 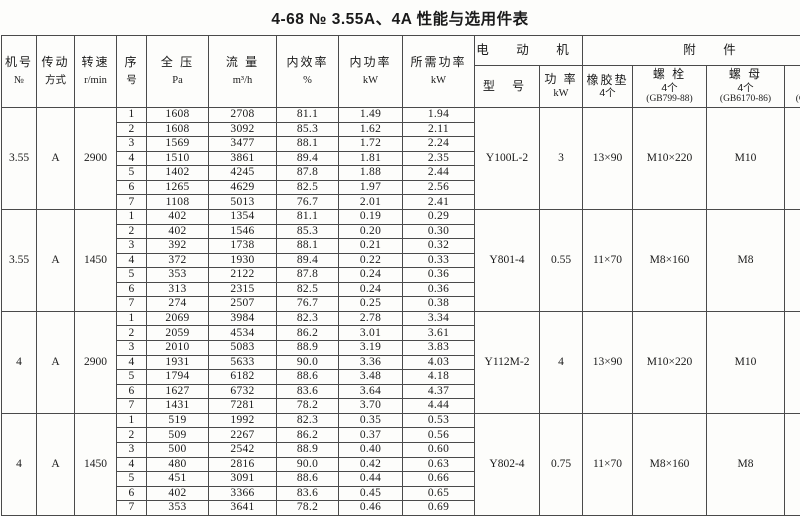 I want to click on cell-motor-model: Y100L-2, so click(x=507, y=159).